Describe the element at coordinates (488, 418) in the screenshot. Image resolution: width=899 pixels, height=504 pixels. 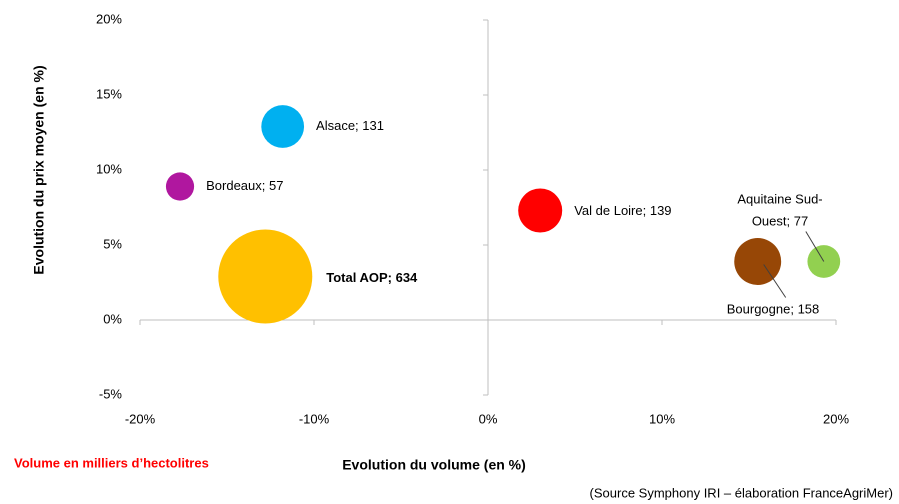
I see `x-tick-label: 0%` at that location.